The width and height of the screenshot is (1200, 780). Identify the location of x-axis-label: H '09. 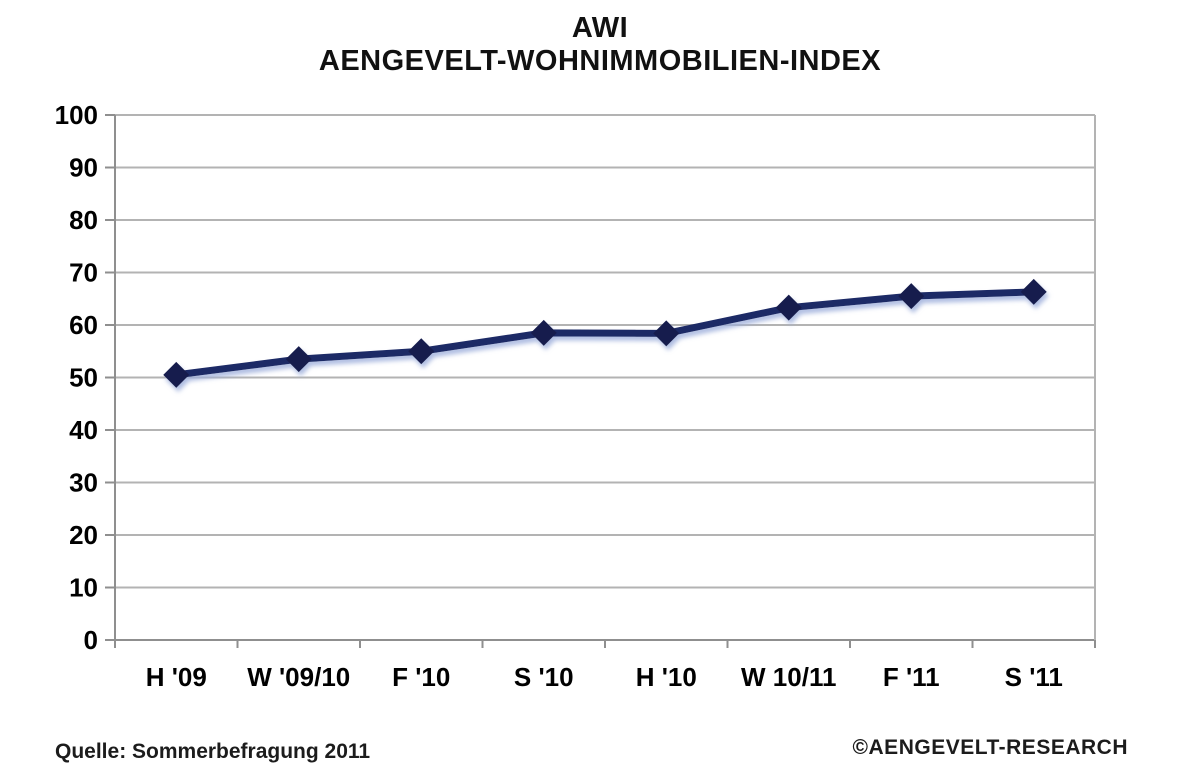
(176, 677).